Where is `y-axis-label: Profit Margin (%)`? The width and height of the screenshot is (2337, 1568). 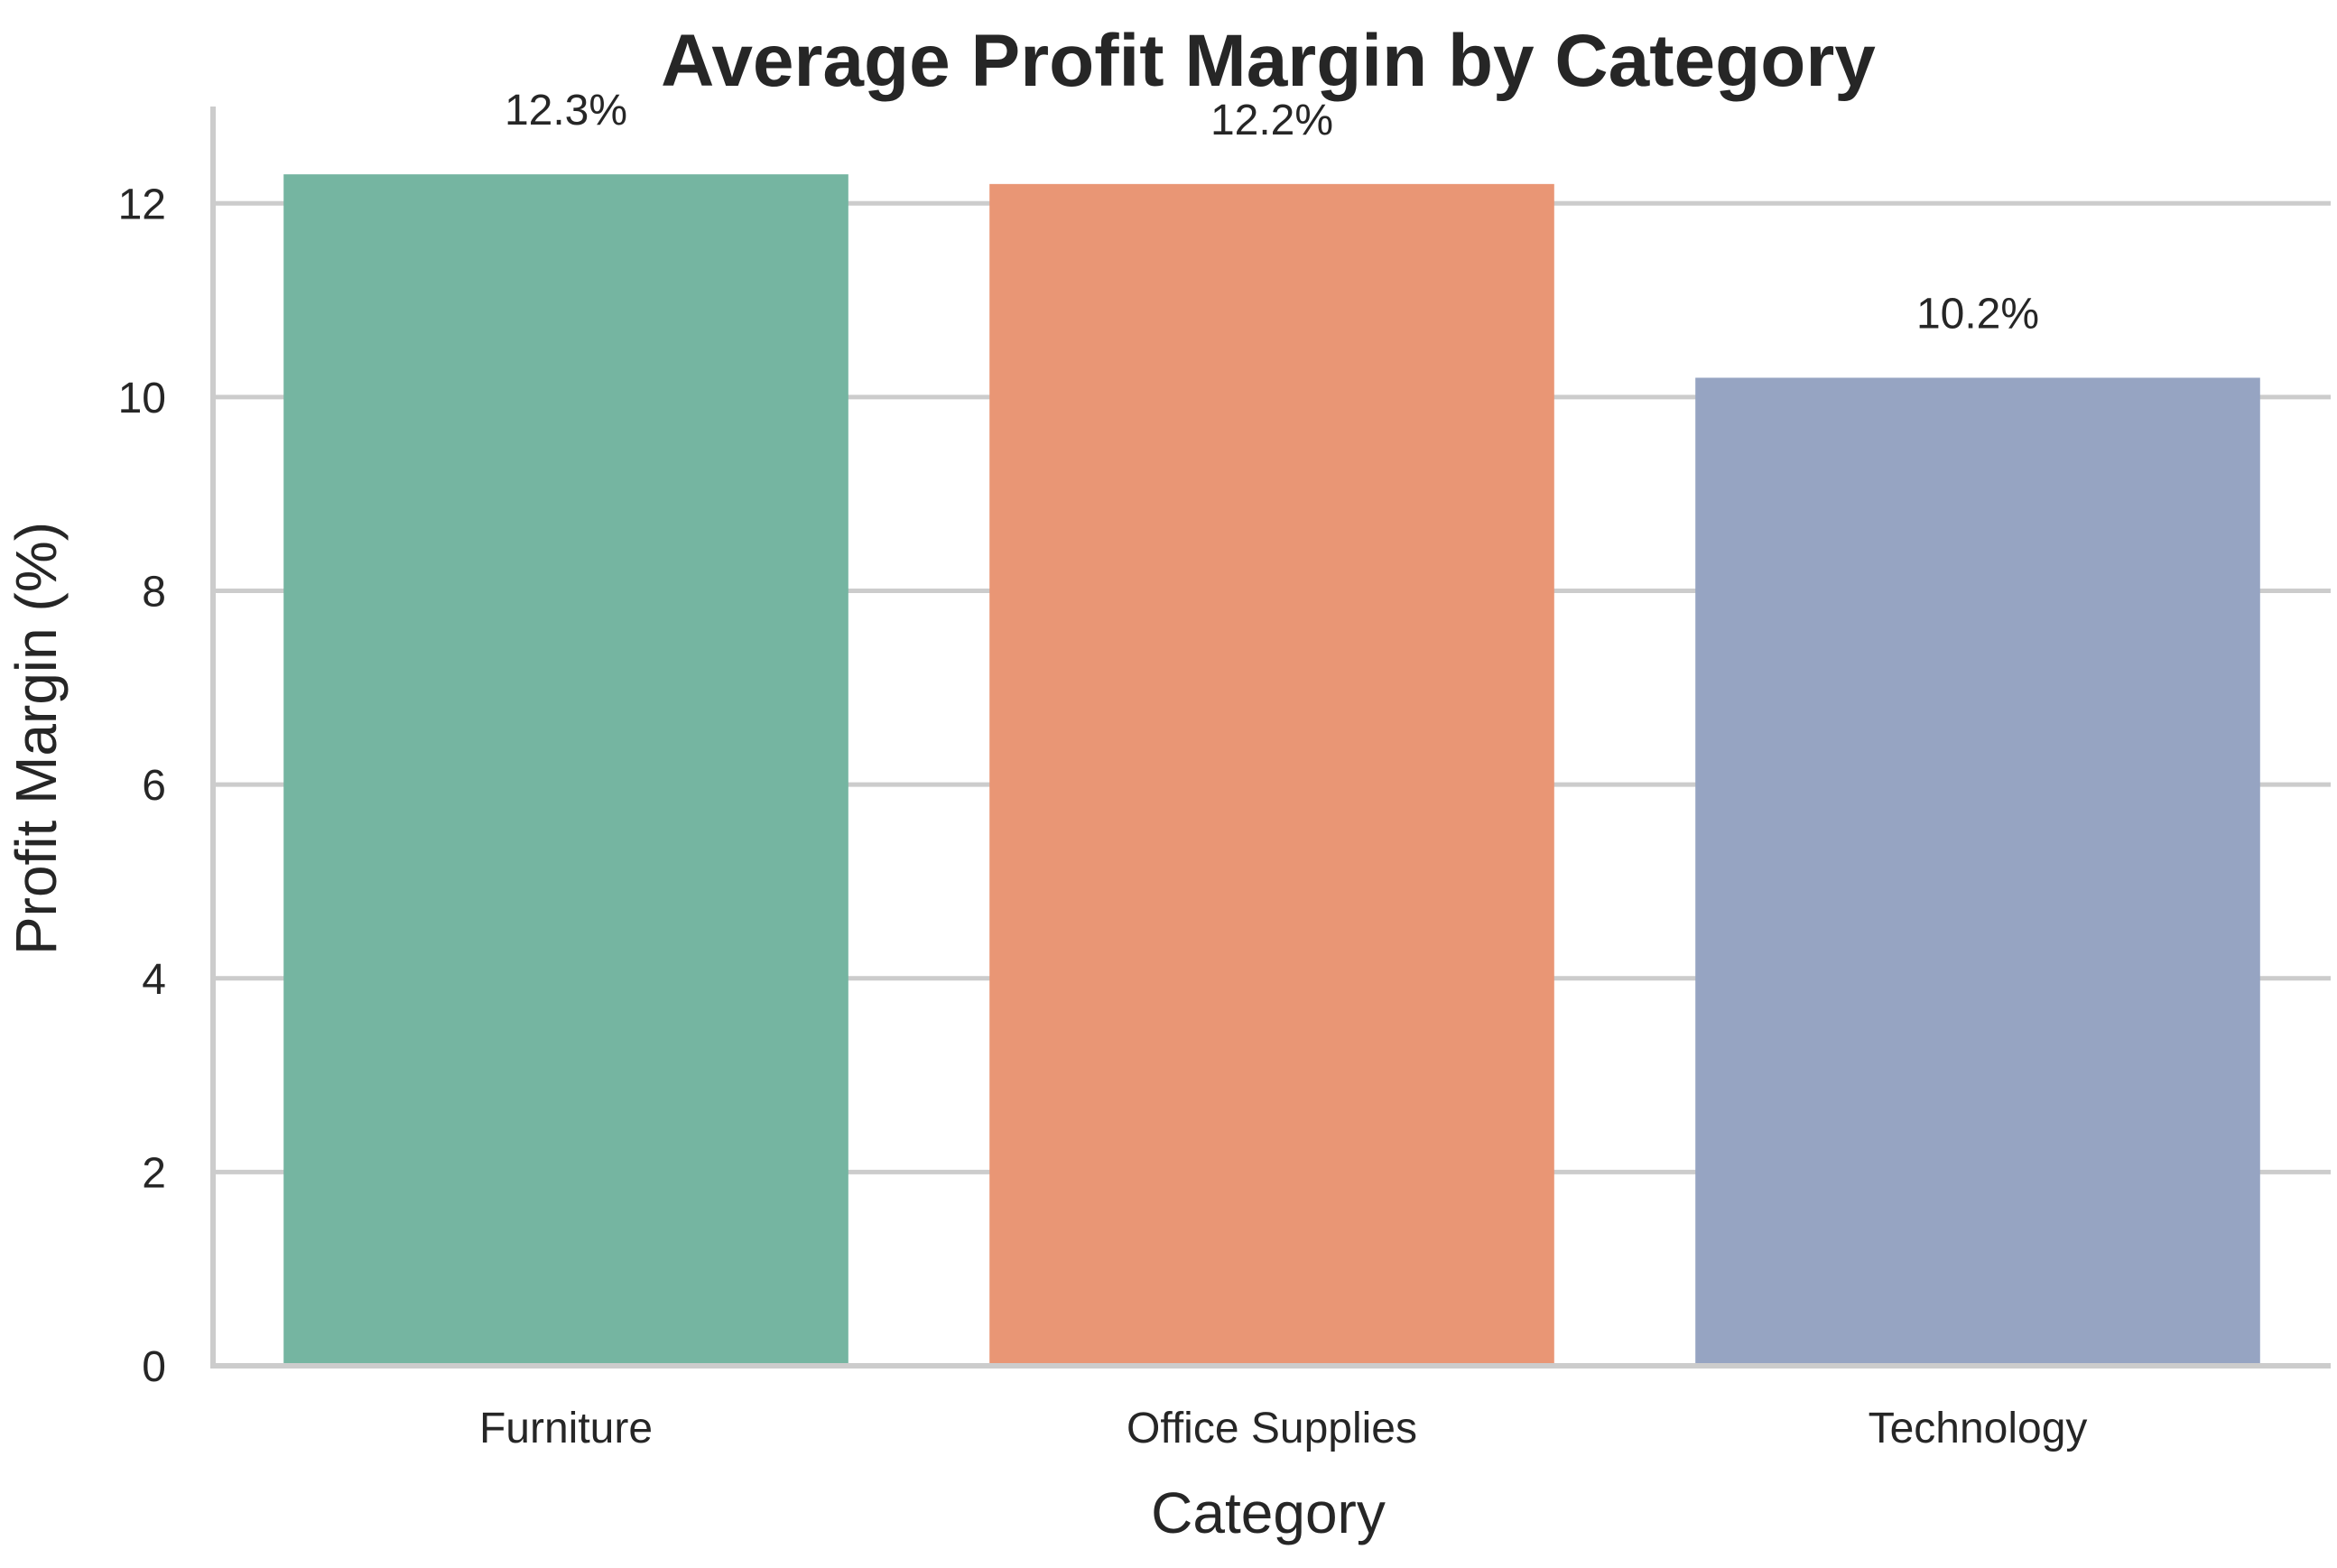
y-axis-label: Profit Margin (%) is located at coordinates (36, 738).